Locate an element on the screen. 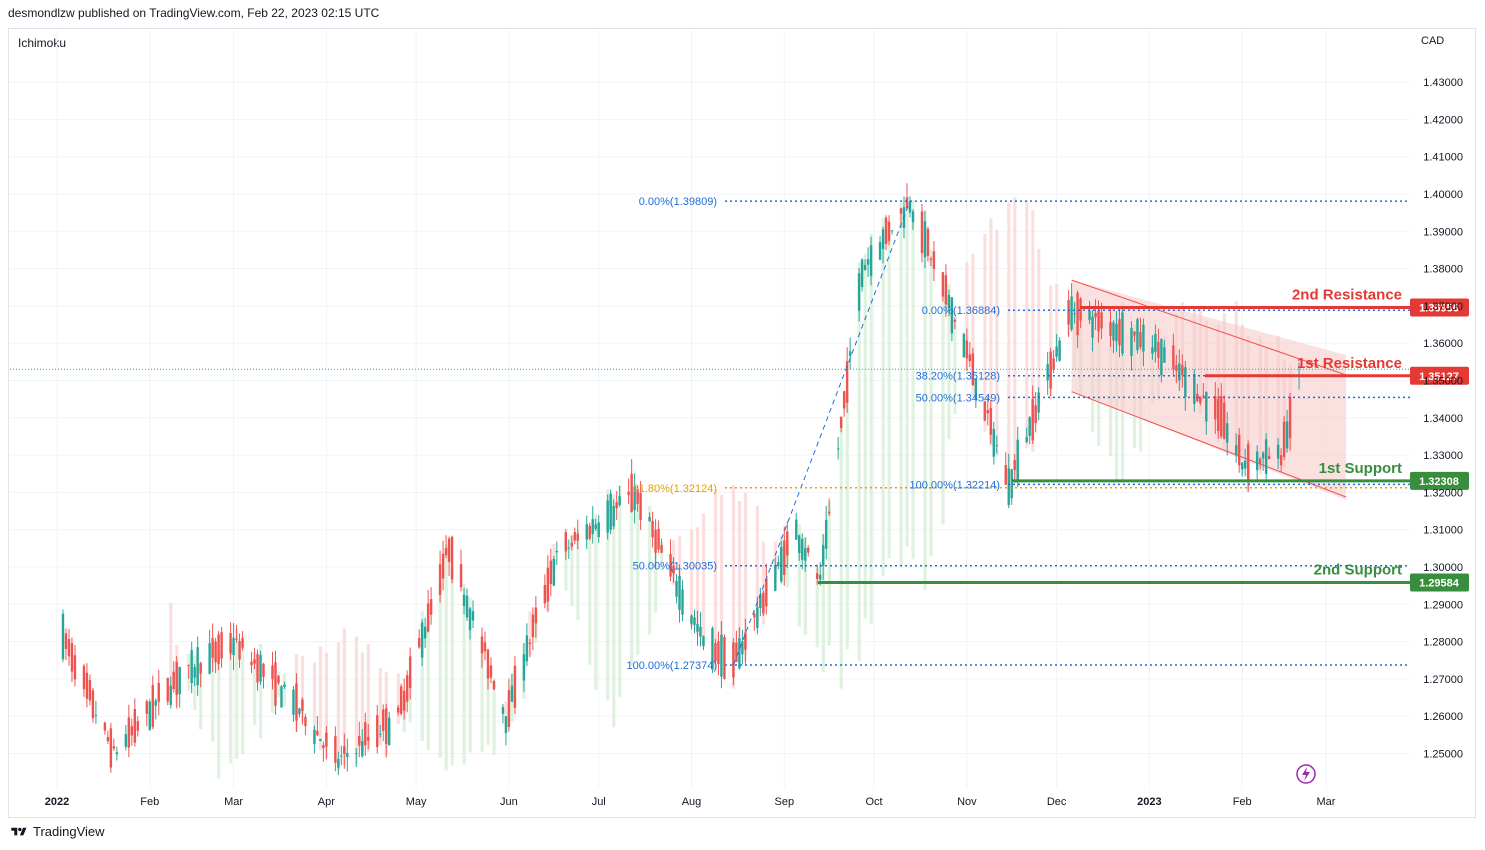  lightning-icon is located at coordinates (1306, 774).